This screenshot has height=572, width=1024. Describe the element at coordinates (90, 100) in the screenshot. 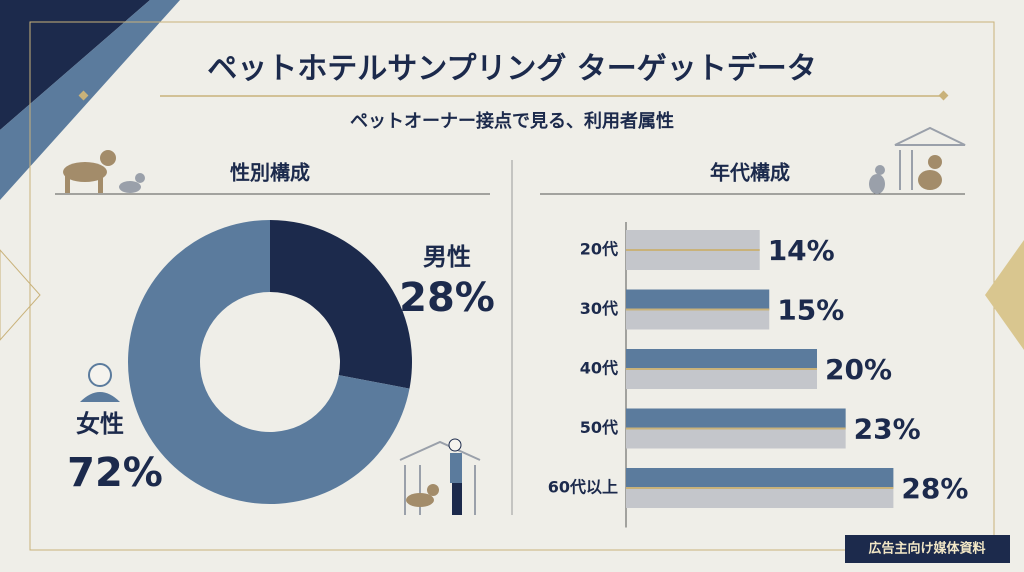

I see `corner-decoration` at that location.